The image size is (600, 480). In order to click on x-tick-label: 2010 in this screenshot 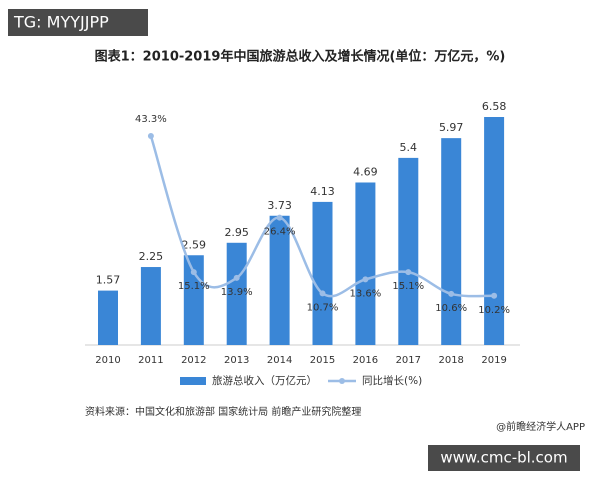, I will do `click(107, 360)`.